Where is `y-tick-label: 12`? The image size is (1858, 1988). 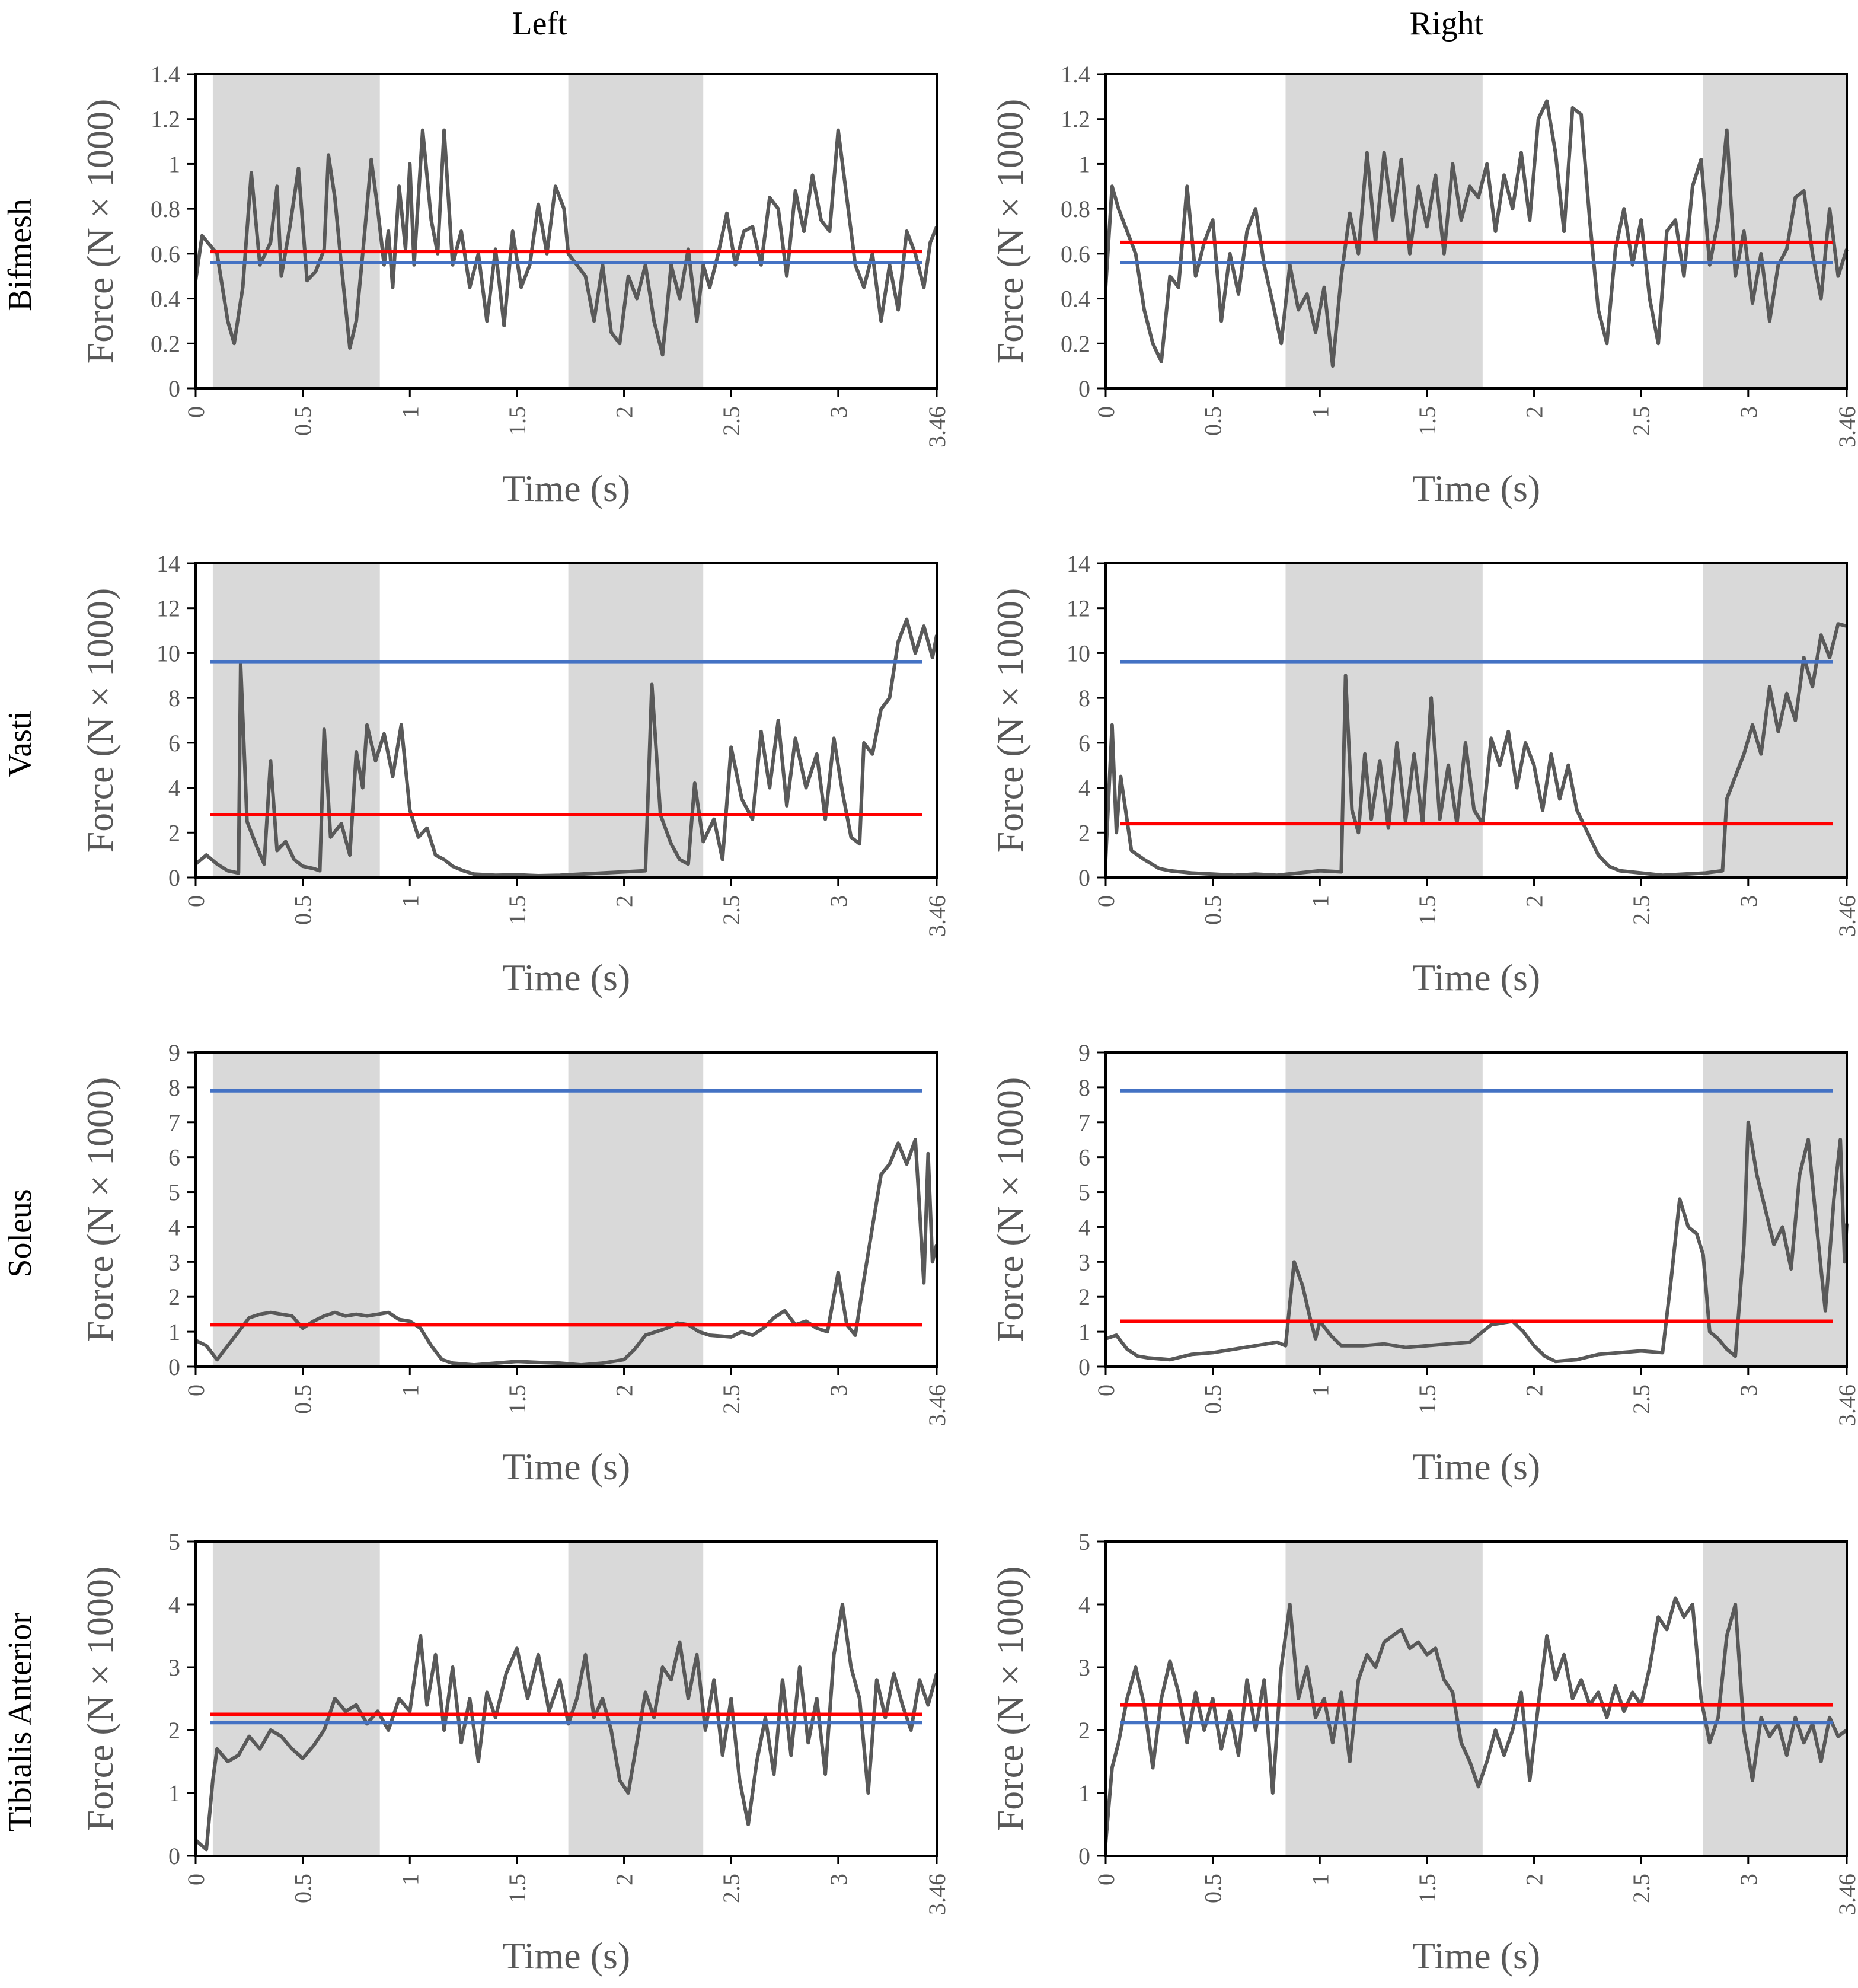
y-tick-label: 12 is located at coordinates (169, 609).